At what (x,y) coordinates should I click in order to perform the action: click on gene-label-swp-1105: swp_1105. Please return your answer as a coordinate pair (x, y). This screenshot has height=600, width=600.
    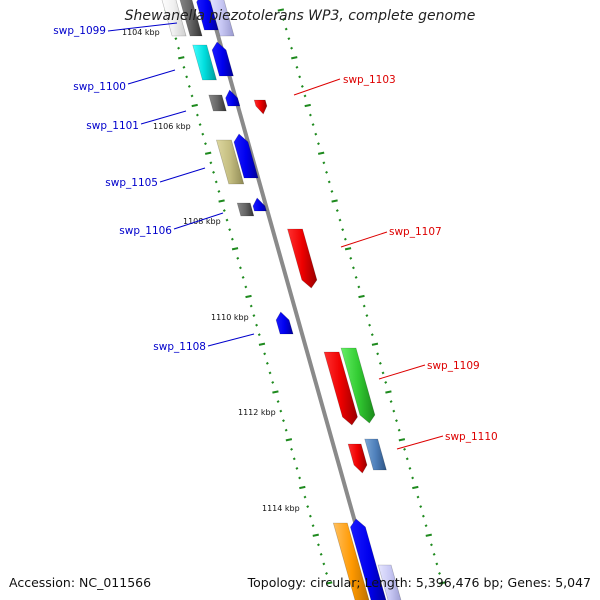
    Looking at the image, I should click on (131, 183).